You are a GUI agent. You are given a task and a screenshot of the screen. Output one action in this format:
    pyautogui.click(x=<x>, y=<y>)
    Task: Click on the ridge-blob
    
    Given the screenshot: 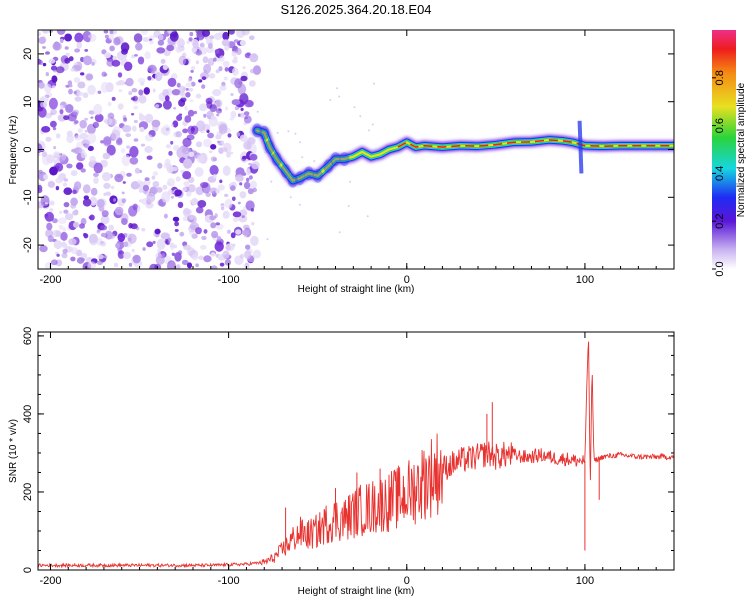 What is the action you would take?
    pyautogui.click(x=335, y=159)
    